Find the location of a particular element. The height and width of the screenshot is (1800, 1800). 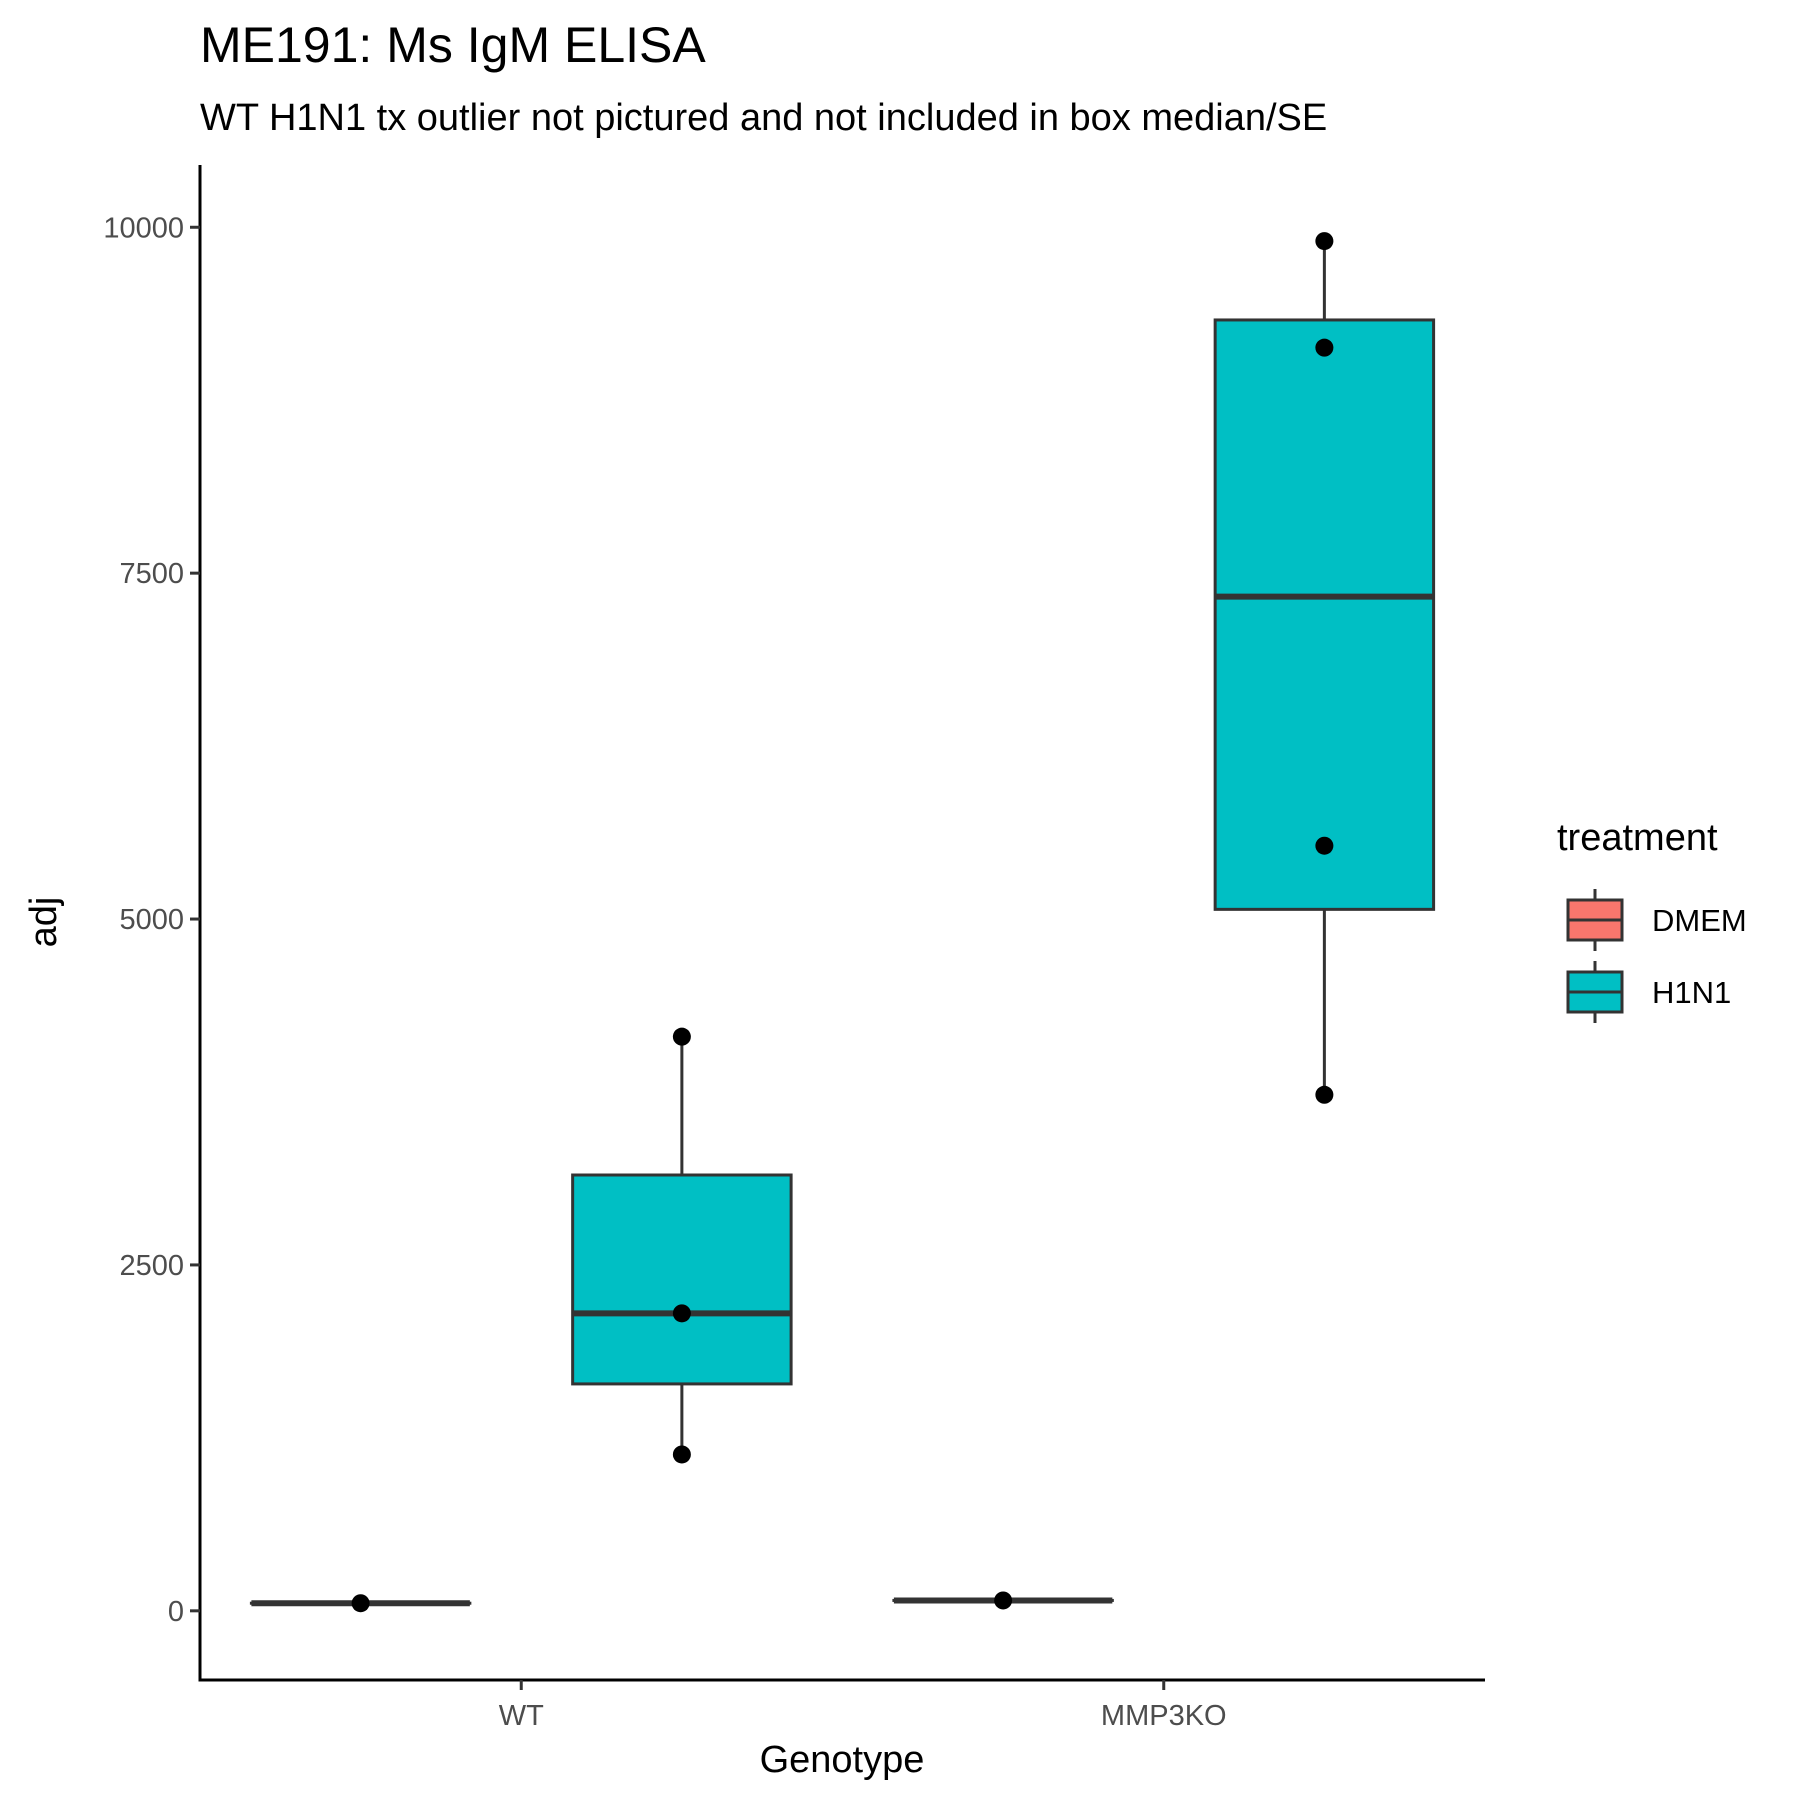

chart-title: ME191: Ms IgM ELISA is located at coordinates (453, 45).